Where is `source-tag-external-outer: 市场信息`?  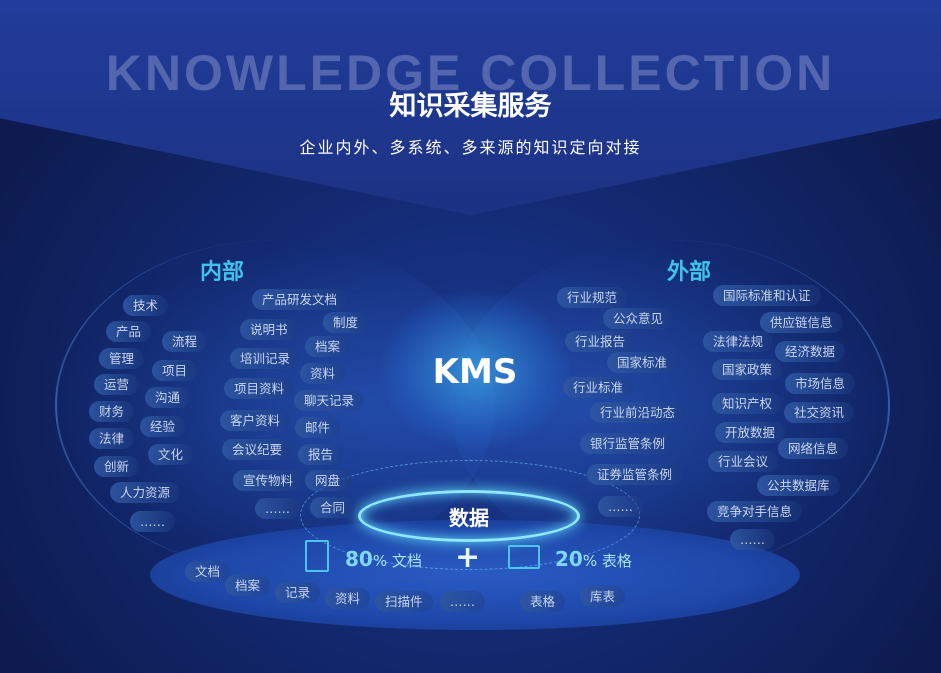
source-tag-external-outer: 市场信息 is located at coordinates (820, 383).